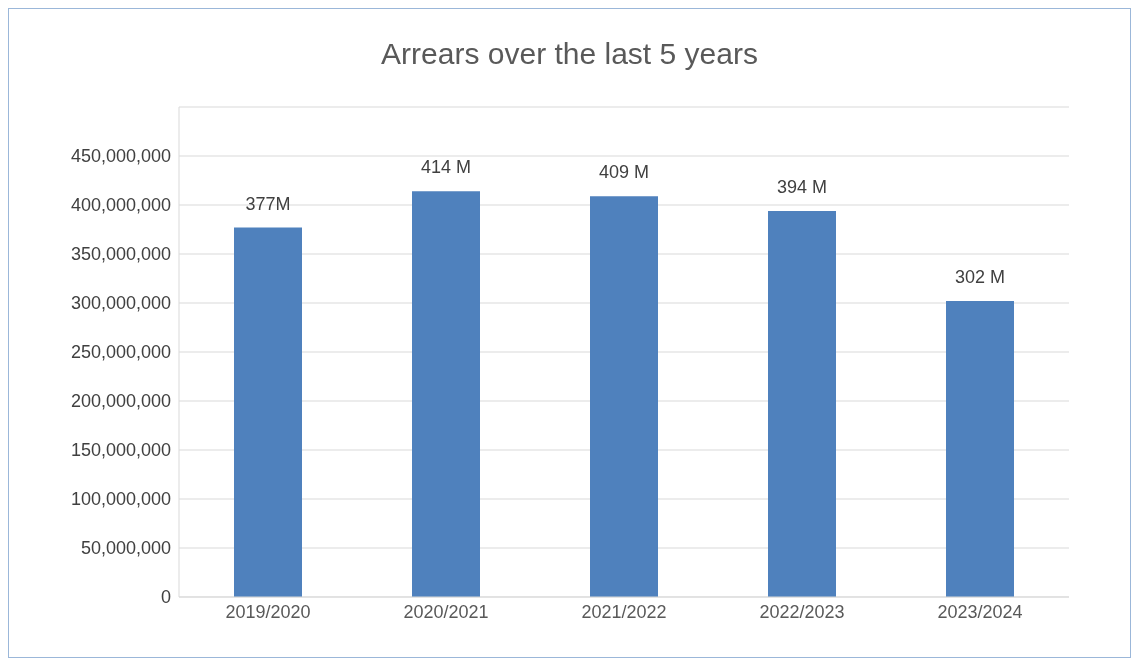 Image resolution: width=1139 pixels, height=666 pixels. Describe the element at coordinates (802, 611) in the screenshot. I see `x-tick-label: 2022/2023` at that location.